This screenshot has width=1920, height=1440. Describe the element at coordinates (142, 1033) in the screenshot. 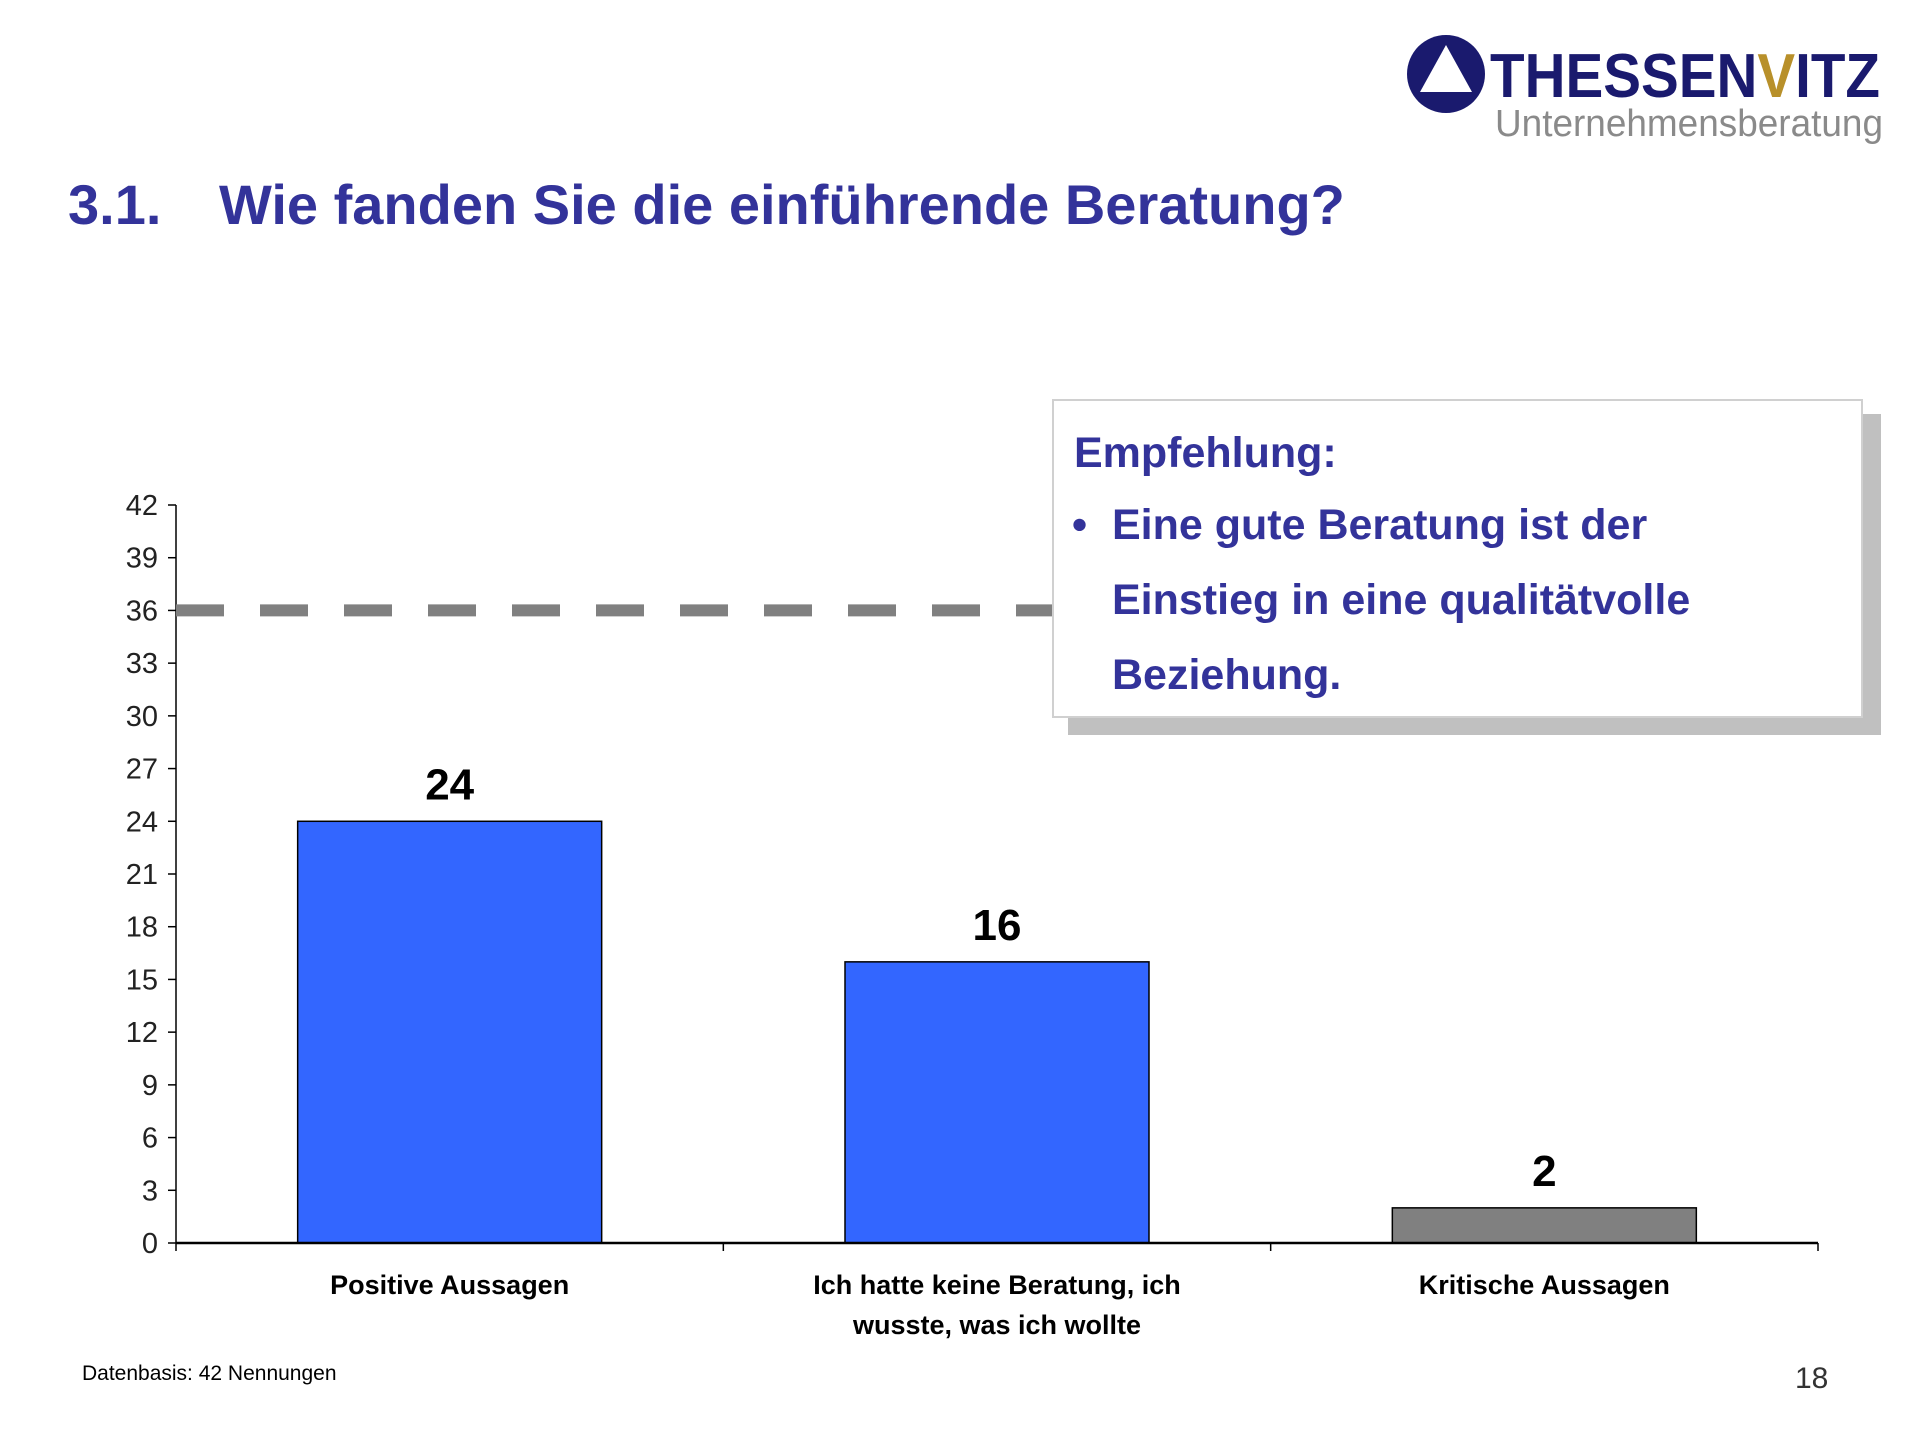

I see `y-tick-label: 12` at that location.